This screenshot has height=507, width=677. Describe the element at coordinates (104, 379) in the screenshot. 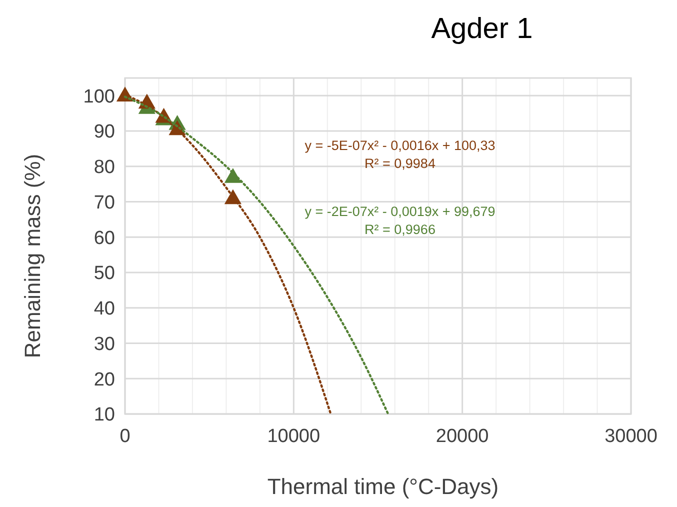

I see `y-tick-label: 20` at that location.